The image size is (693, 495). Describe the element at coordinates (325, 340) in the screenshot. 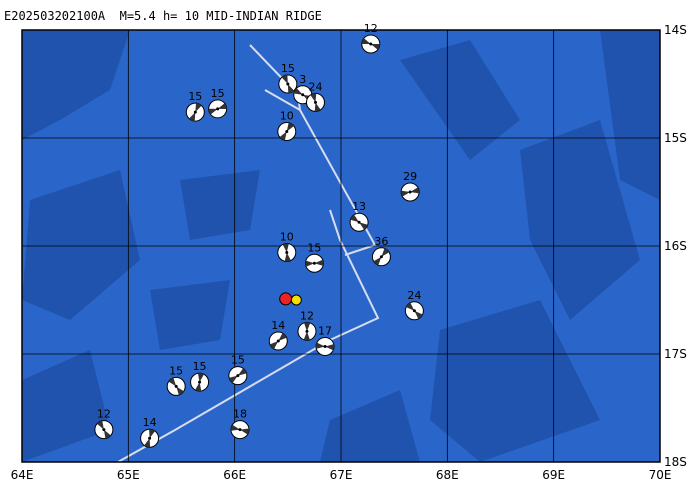

I see `beachball: 17` at that location.